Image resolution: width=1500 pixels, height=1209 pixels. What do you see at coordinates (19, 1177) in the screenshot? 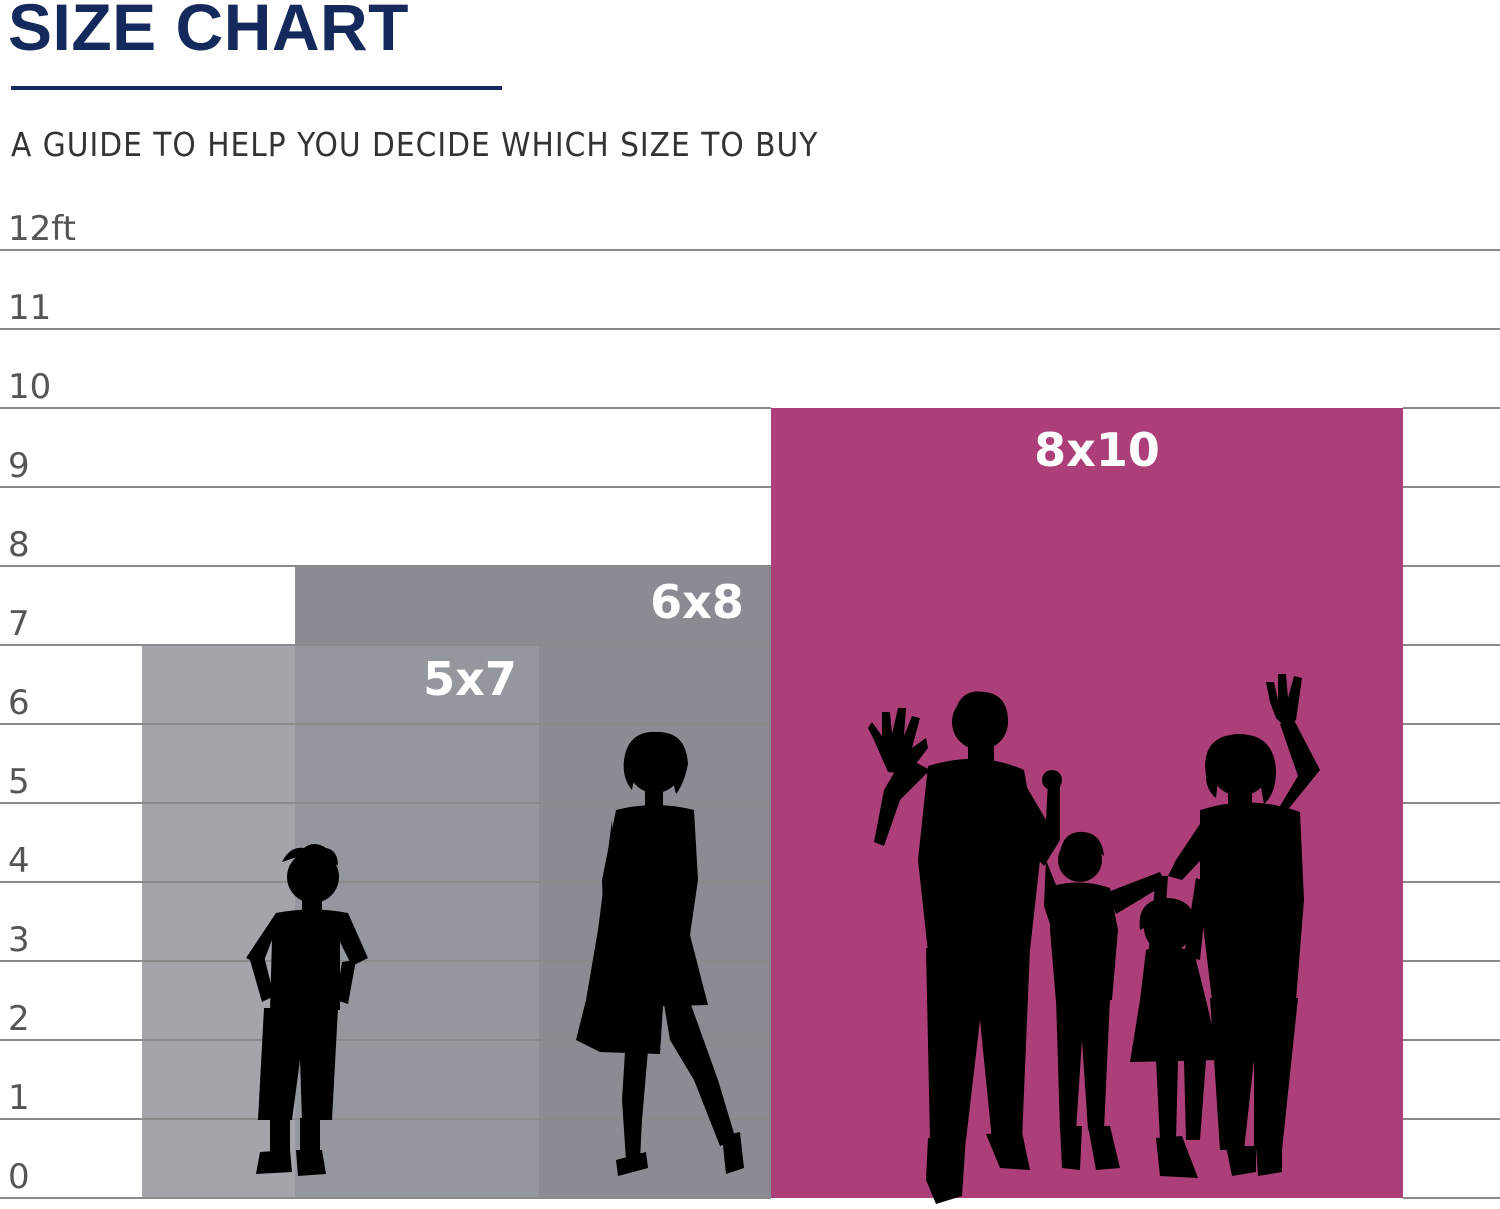
I see `y-tick-label-0: 0` at bounding box center [19, 1177].